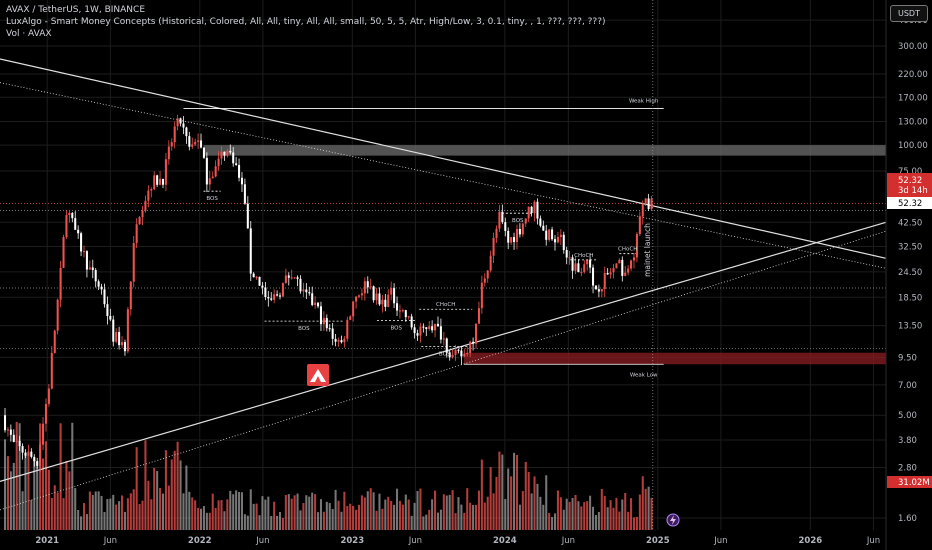 The image size is (932, 550). What do you see at coordinates (673, 520) in the screenshot?
I see `event-bolt-icon` at bounding box center [673, 520].